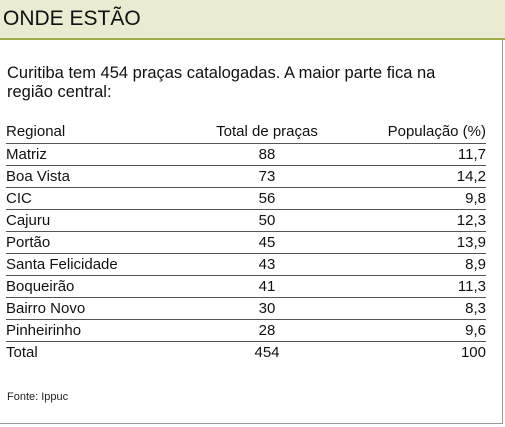 Image resolution: width=505 pixels, height=427 pixels. I want to click on column-header-population: População (%), so click(409, 132).